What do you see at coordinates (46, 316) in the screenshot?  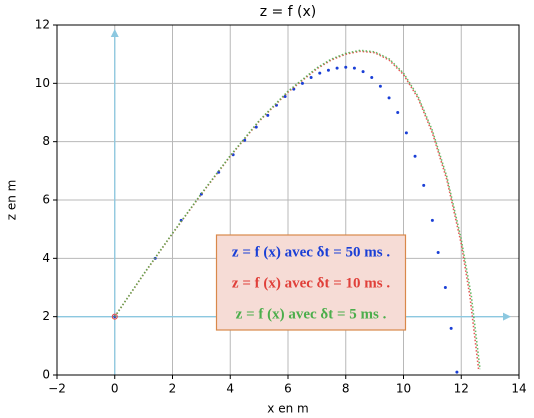 I see `y-tick-label: 2` at bounding box center [46, 316].